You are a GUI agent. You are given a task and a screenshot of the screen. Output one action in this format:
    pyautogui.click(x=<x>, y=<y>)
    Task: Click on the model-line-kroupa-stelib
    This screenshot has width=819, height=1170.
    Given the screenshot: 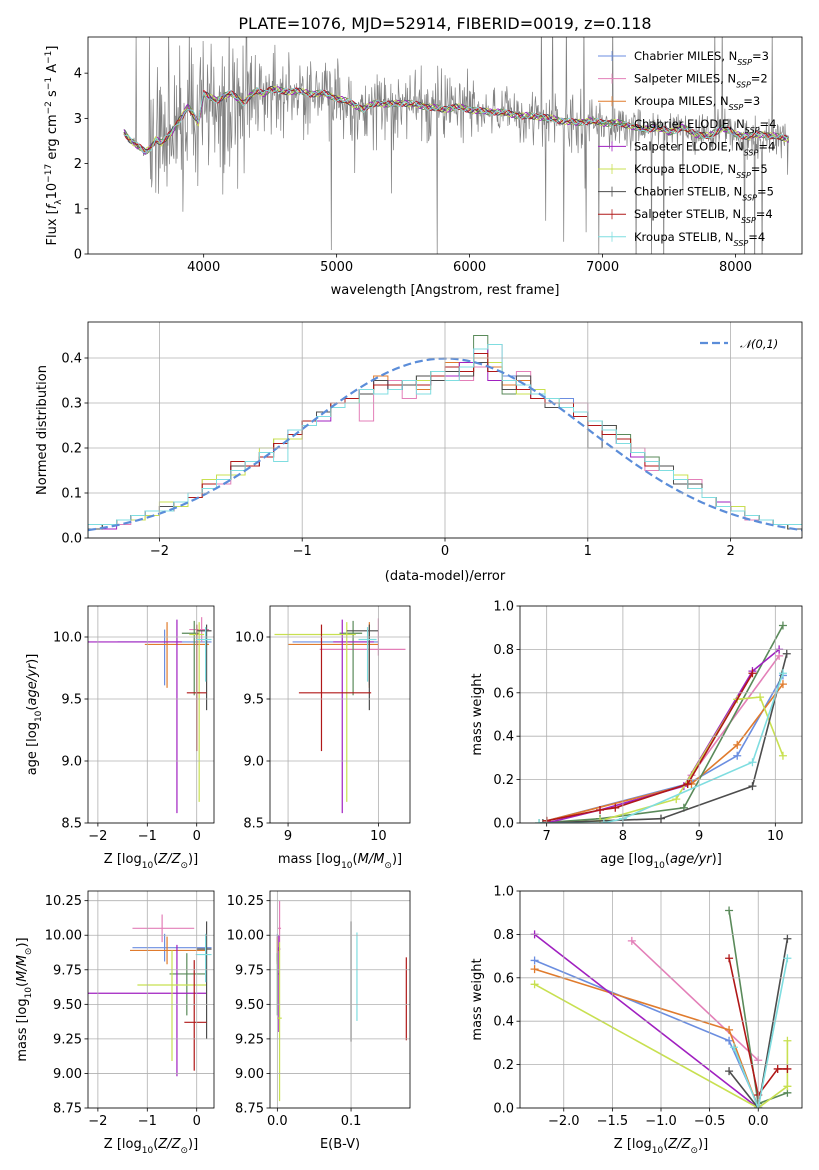 What is the action you would take?
    pyautogui.click(x=456, y=120)
    